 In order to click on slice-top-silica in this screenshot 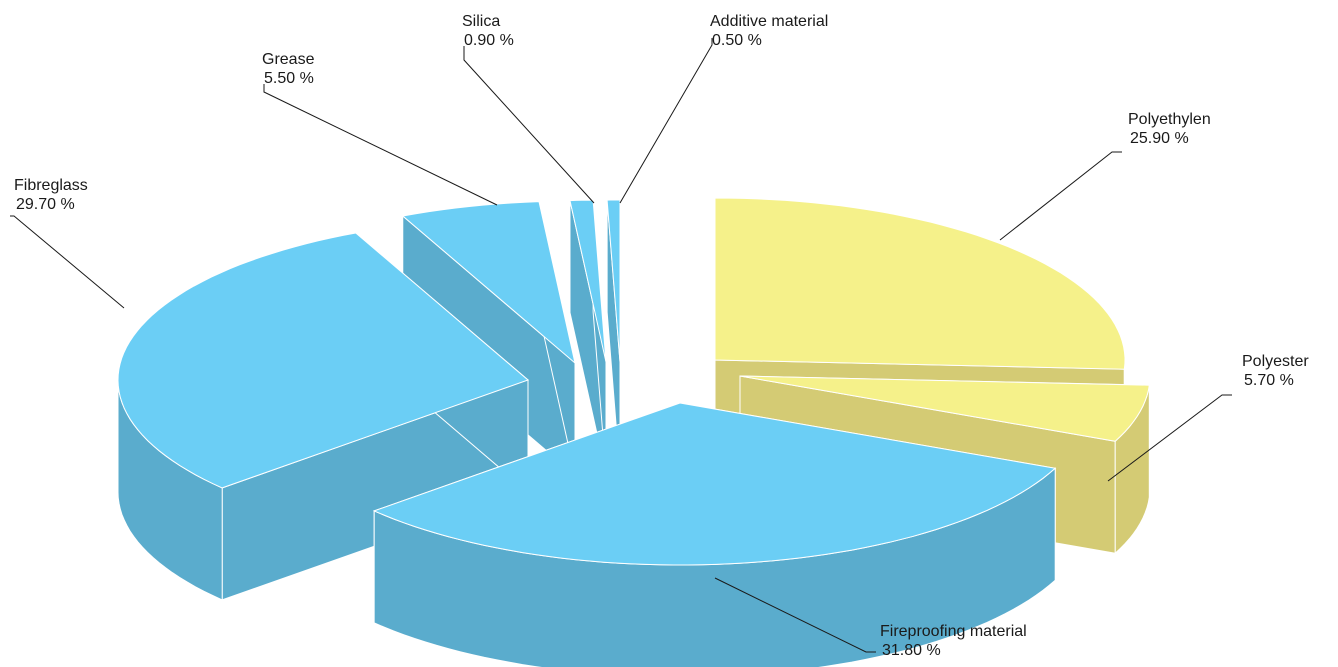, I will do `click(588, 281)`.